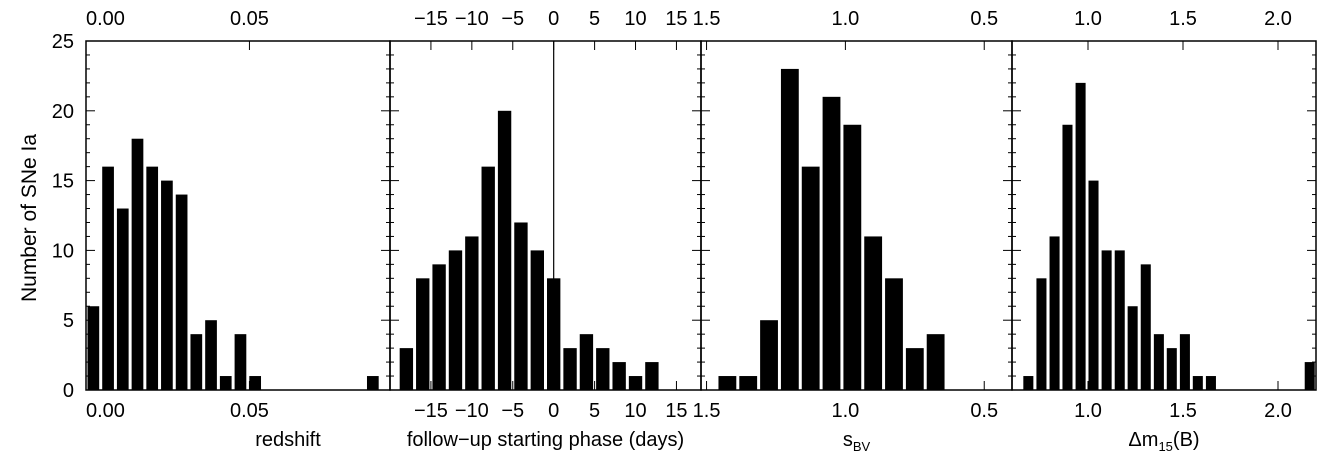 The height and width of the screenshot is (454, 1322). Describe the element at coordinates (1278, 411) in the screenshot. I see `x-tick-label: 2.0` at that location.